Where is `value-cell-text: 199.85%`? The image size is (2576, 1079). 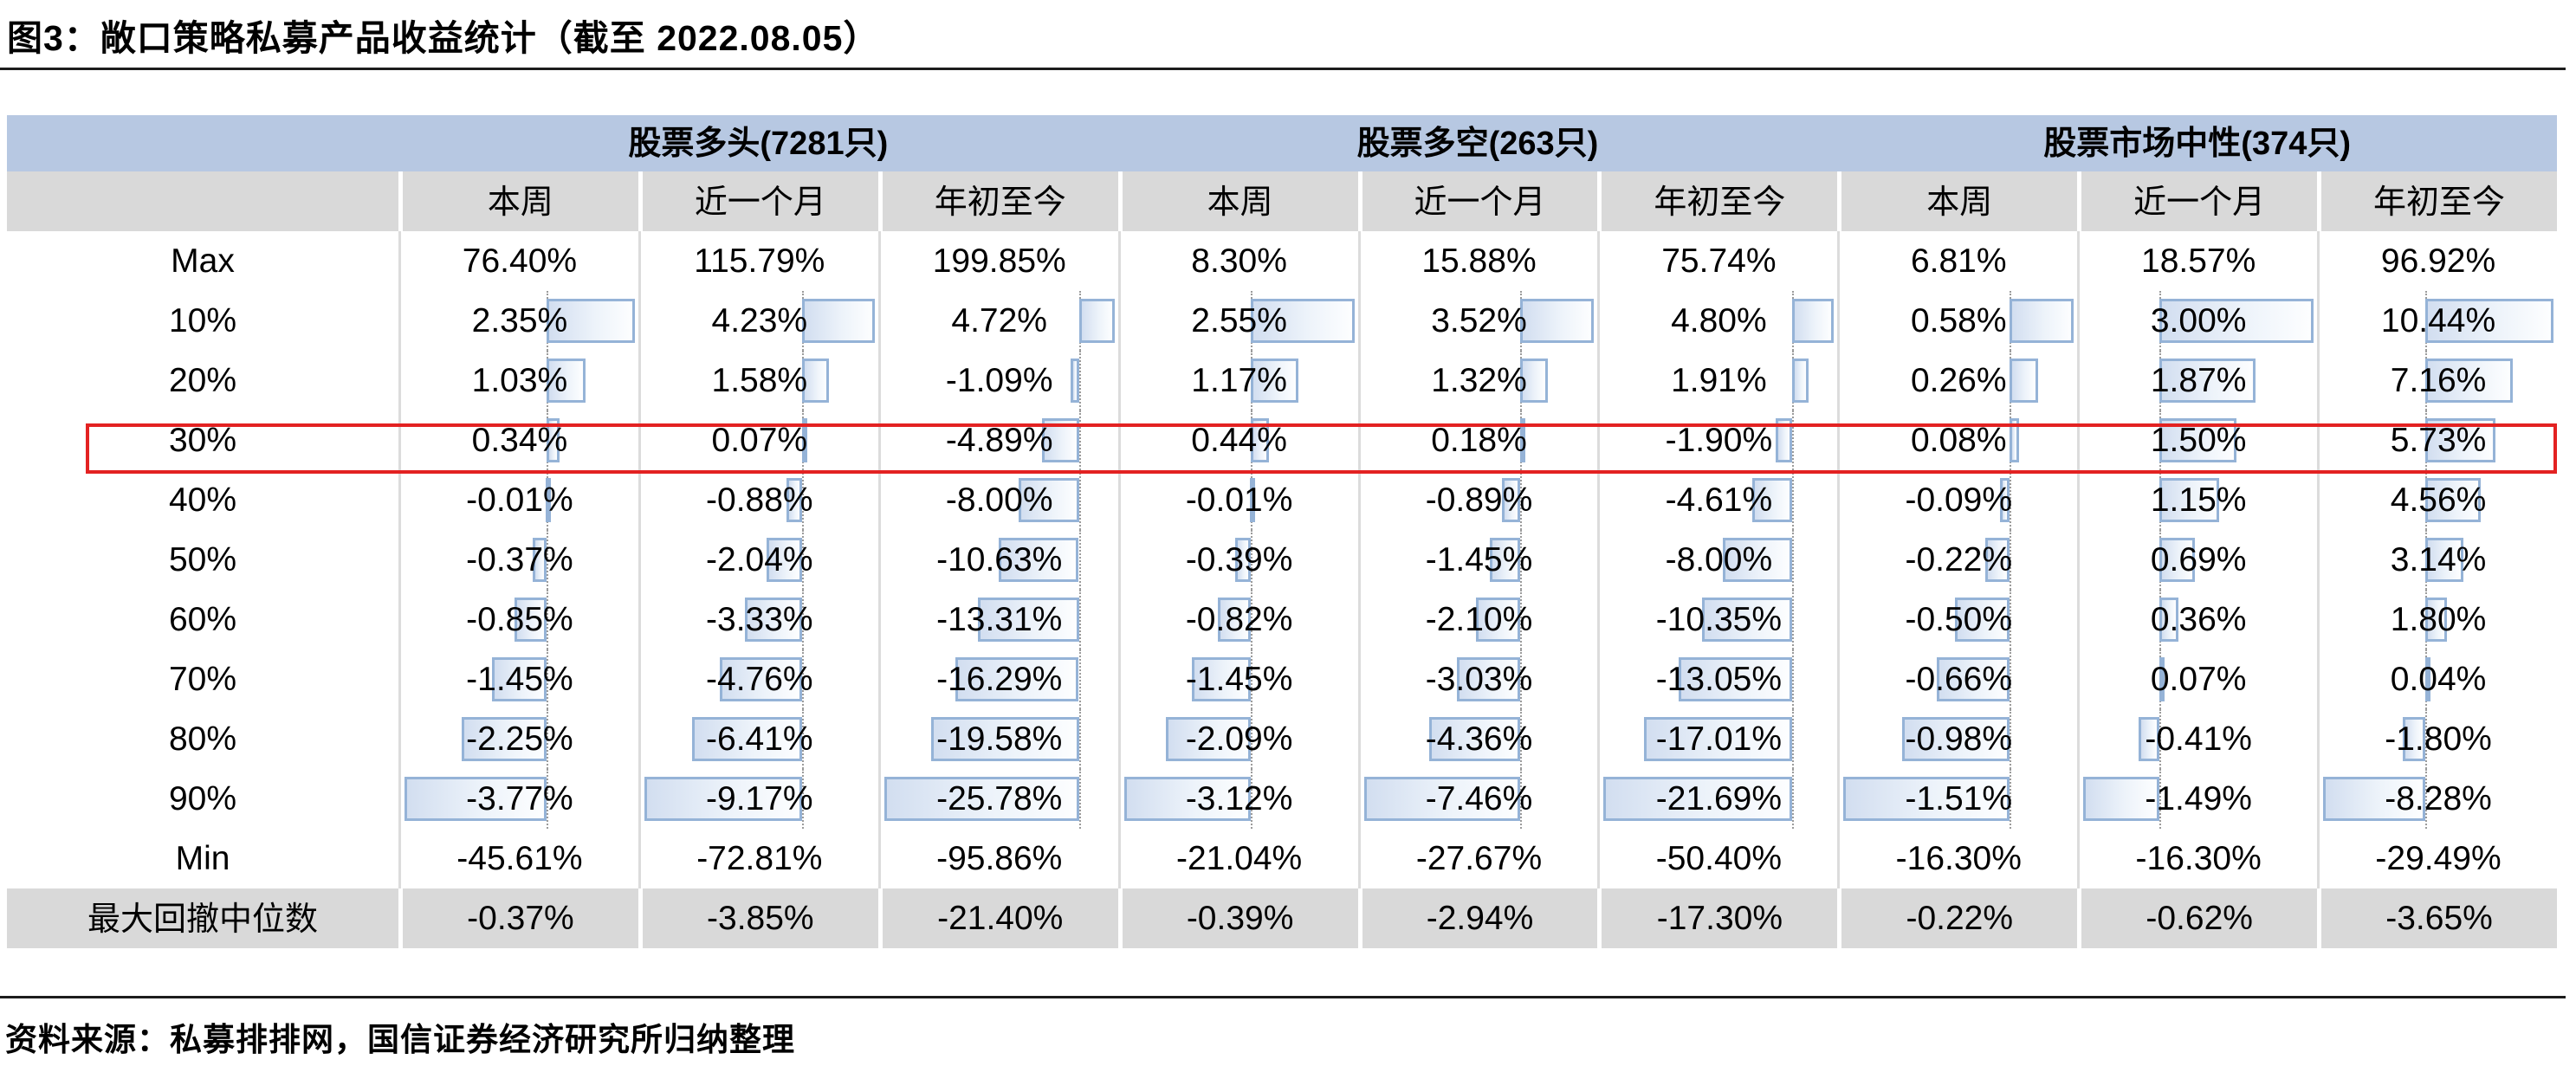 value-cell-text: 199.85% is located at coordinates (999, 261).